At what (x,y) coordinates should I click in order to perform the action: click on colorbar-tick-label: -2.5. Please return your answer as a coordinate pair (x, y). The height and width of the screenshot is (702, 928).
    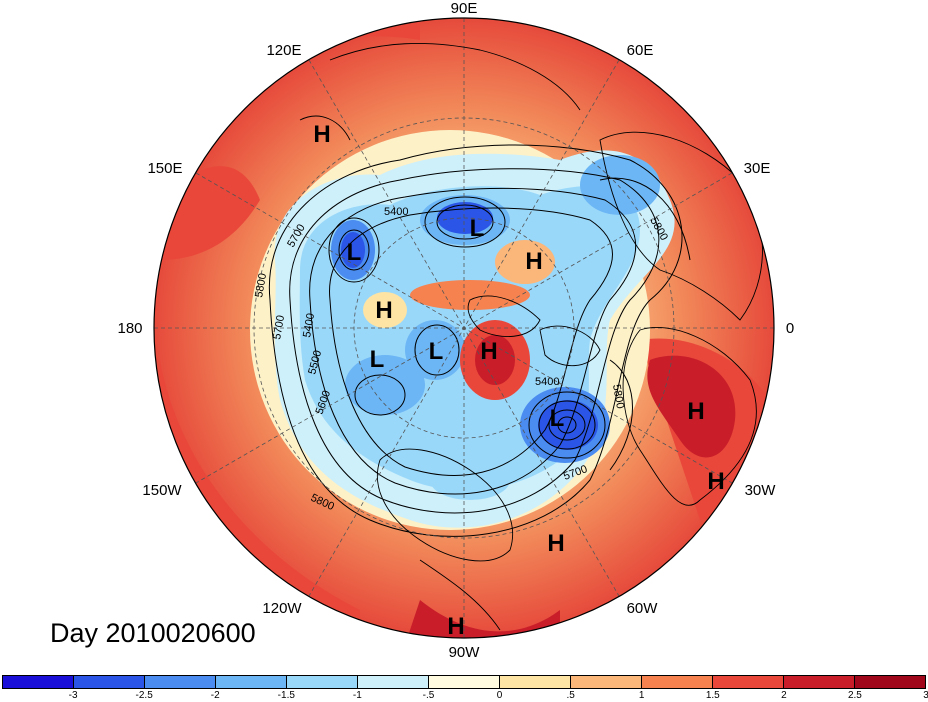
    Looking at the image, I should click on (144, 695).